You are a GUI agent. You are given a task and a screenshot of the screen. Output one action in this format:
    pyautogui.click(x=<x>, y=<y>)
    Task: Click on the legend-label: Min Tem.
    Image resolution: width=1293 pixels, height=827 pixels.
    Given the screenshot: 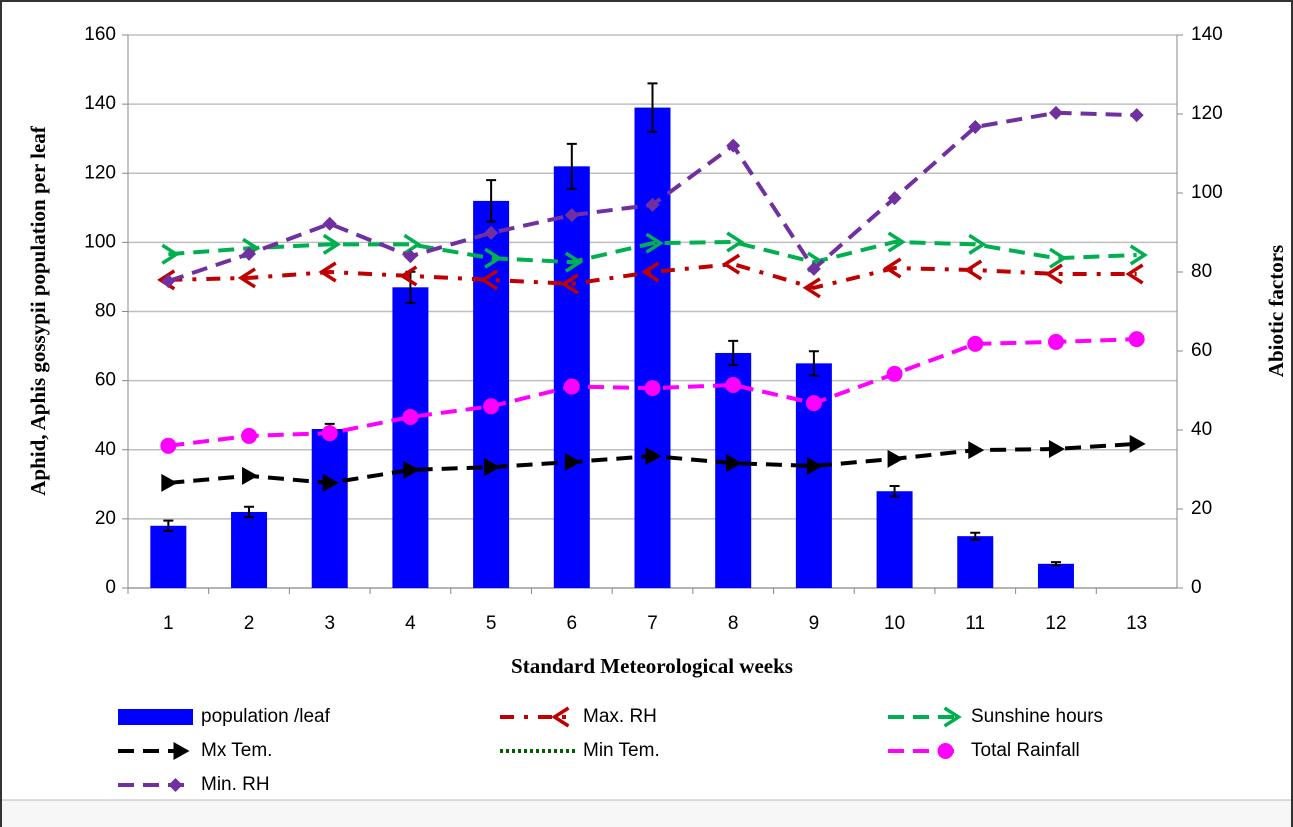 What is the action you would take?
    pyautogui.click(x=621, y=750)
    